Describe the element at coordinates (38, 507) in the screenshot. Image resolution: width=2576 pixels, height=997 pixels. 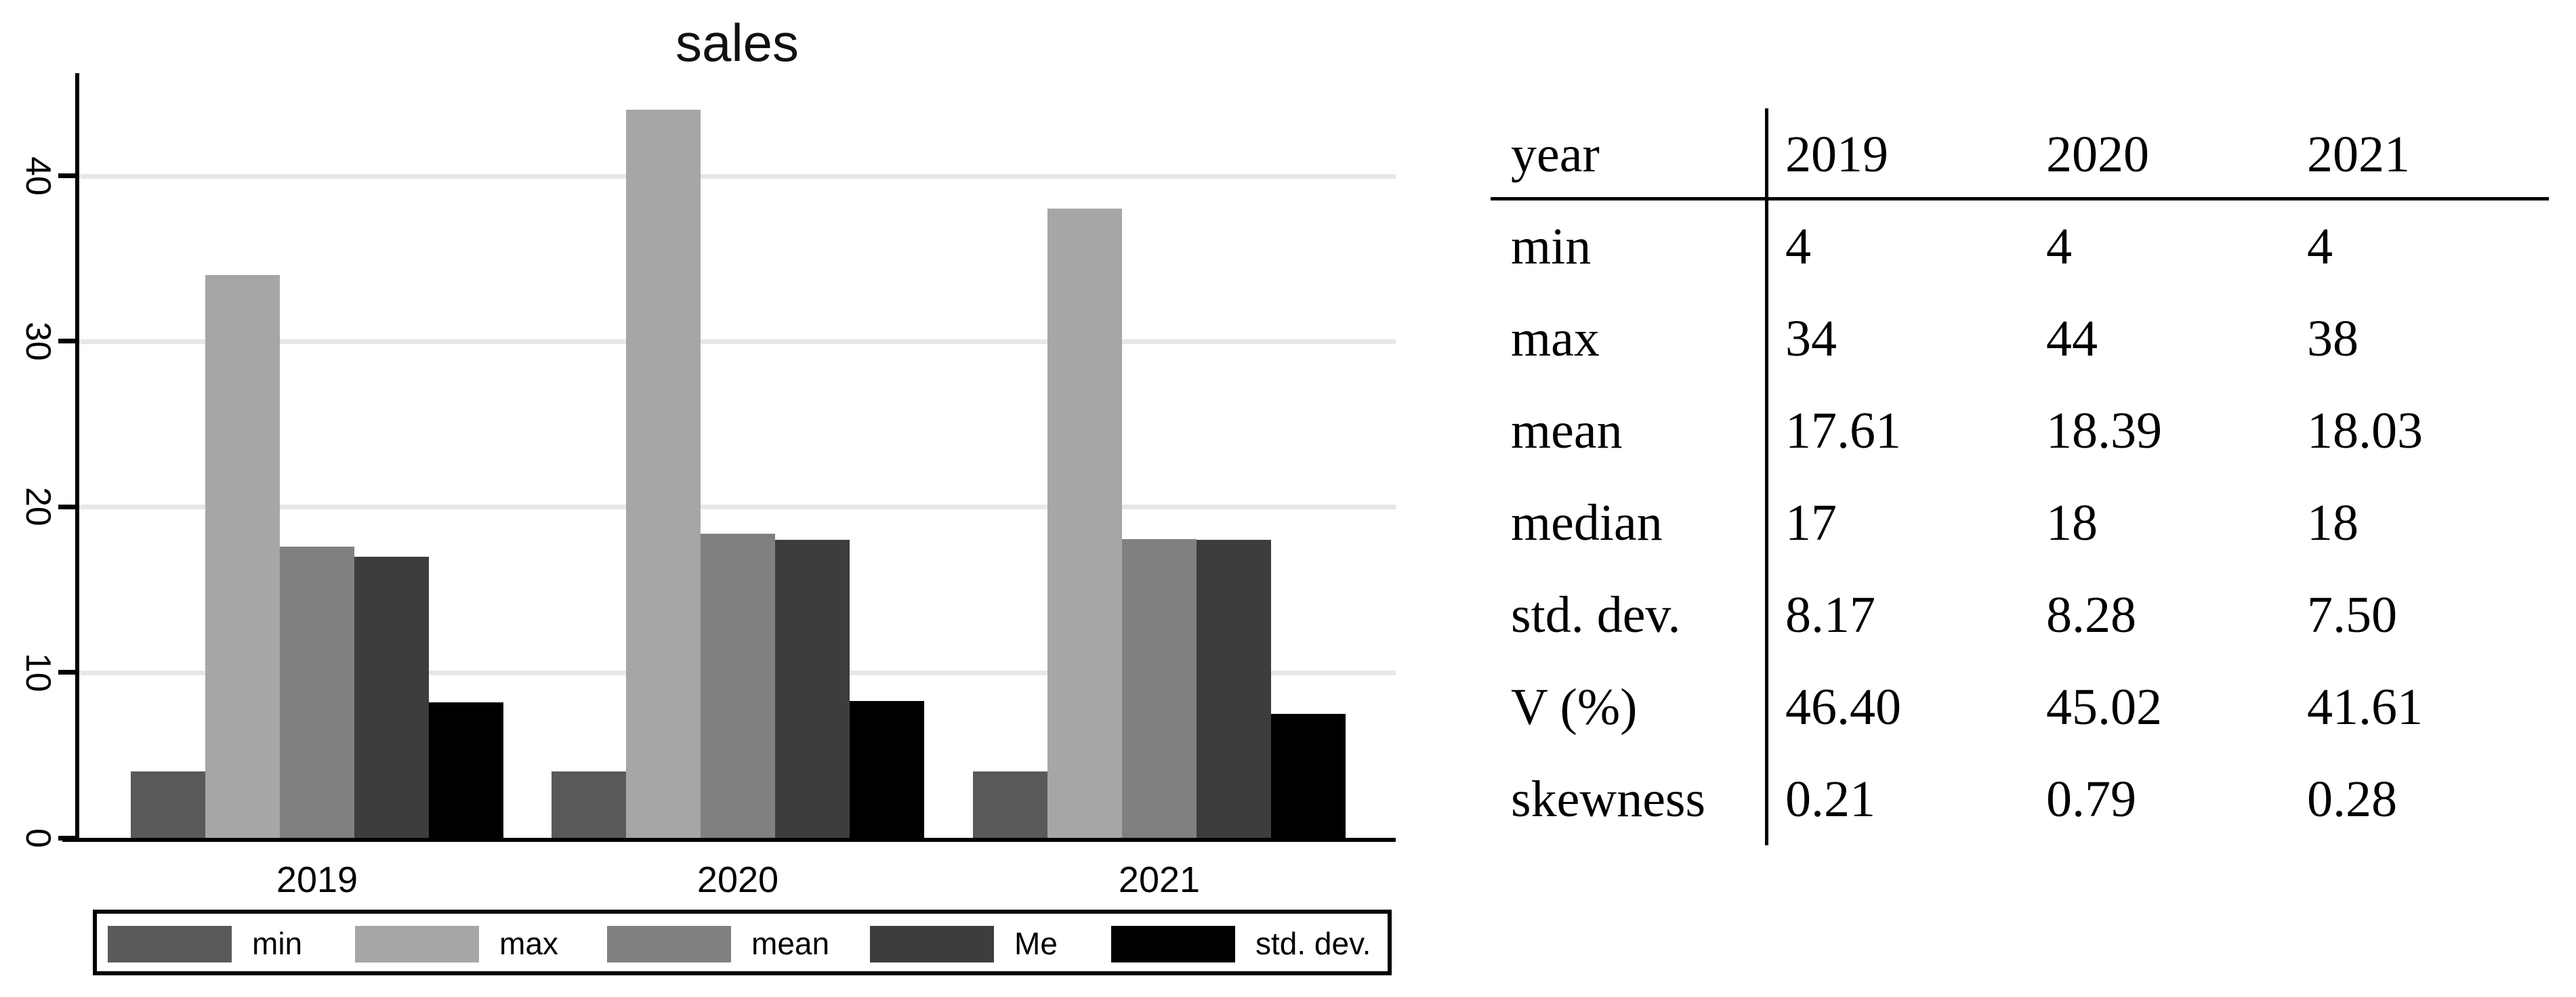
I see `y-tick-label: 20` at that location.